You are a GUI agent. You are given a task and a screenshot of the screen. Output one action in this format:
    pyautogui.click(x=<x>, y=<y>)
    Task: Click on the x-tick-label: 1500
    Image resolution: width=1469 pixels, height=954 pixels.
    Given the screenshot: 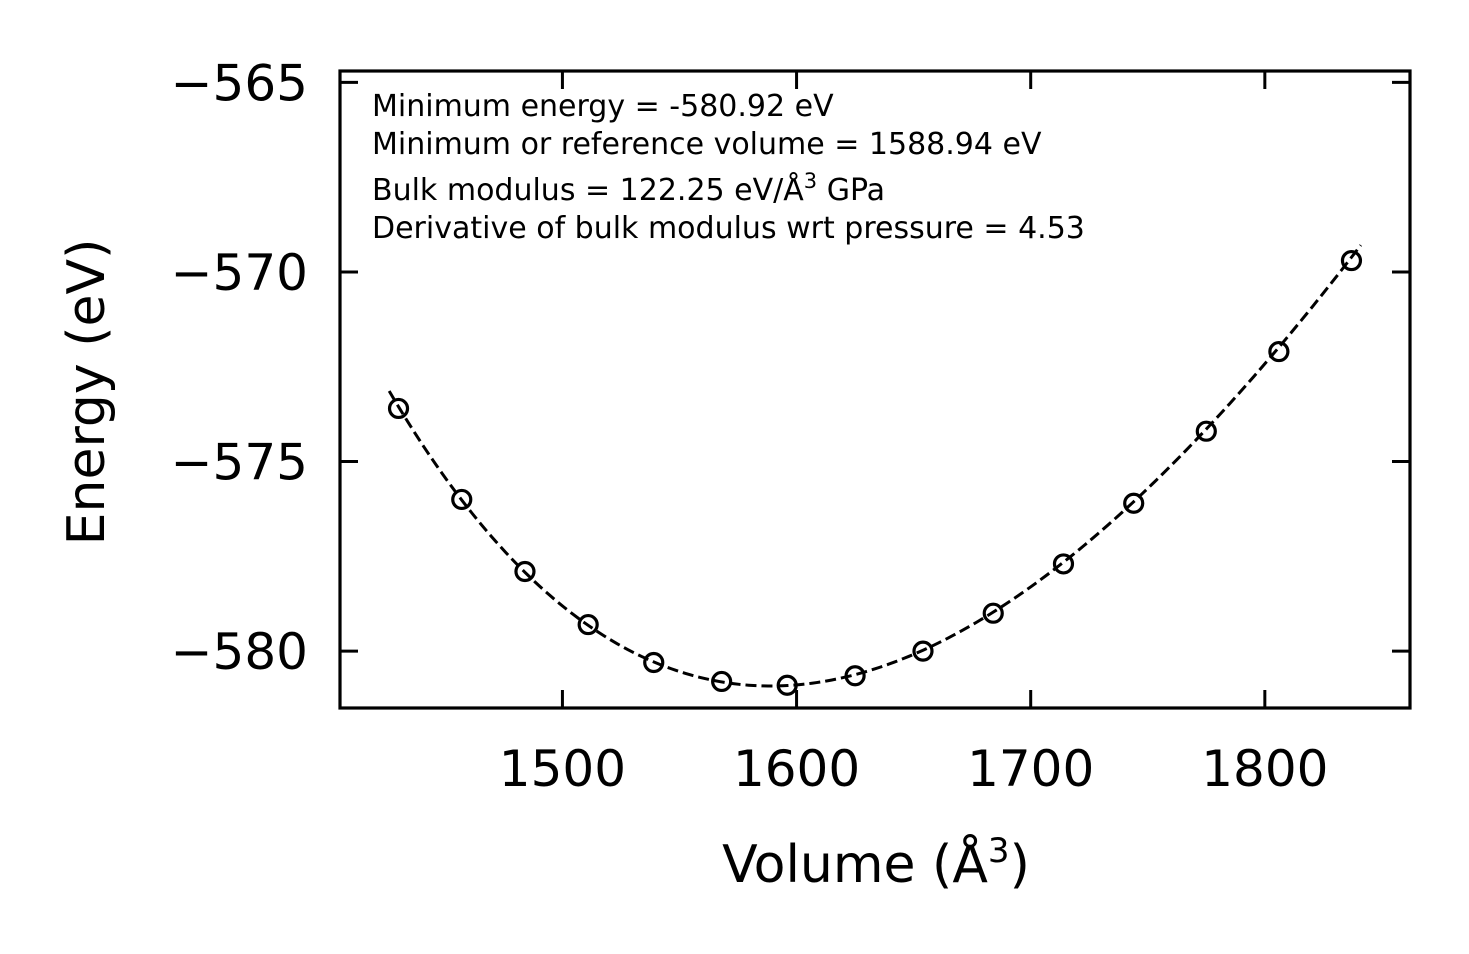 What is the action you would take?
    pyautogui.click(x=562, y=769)
    